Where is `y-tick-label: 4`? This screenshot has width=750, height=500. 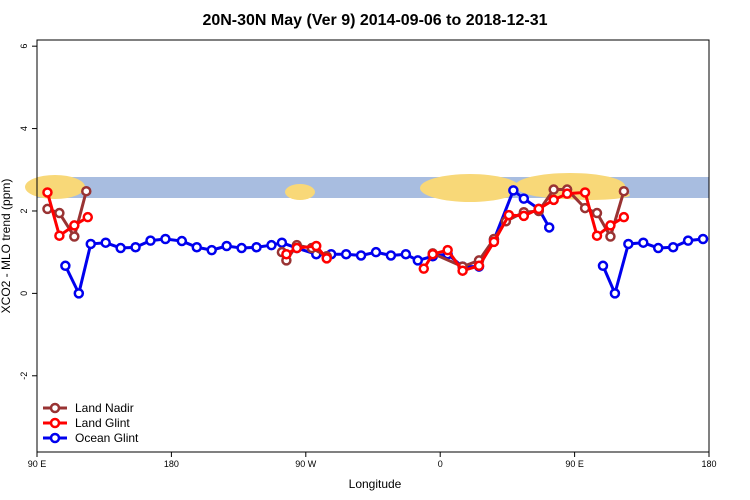 y-tick-label: 4 is located at coordinates (24, 128).